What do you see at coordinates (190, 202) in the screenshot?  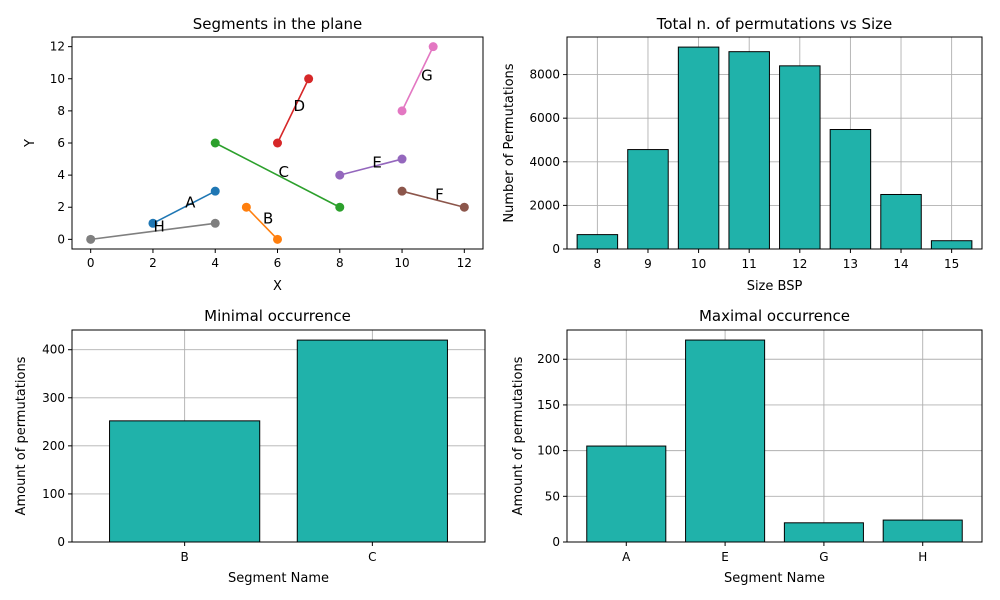 I see `segment-label-a: A` at bounding box center [190, 202].